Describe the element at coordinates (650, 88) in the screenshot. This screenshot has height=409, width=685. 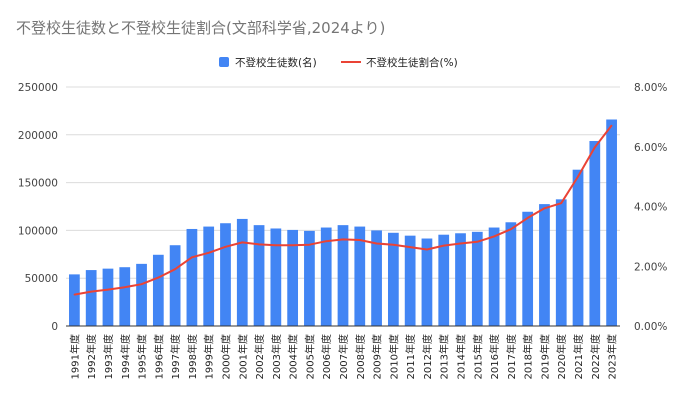
I see `right-tick-label: 8.00%` at that location.